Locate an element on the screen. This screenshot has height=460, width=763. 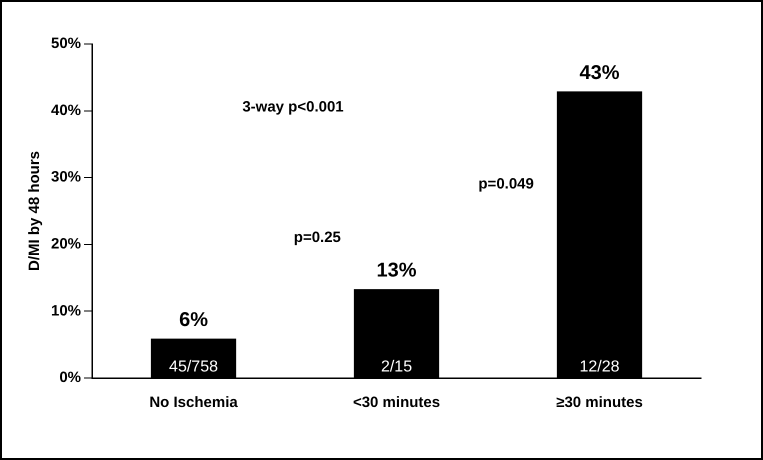
x-tick-label: ≥30 minutes is located at coordinates (599, 403).